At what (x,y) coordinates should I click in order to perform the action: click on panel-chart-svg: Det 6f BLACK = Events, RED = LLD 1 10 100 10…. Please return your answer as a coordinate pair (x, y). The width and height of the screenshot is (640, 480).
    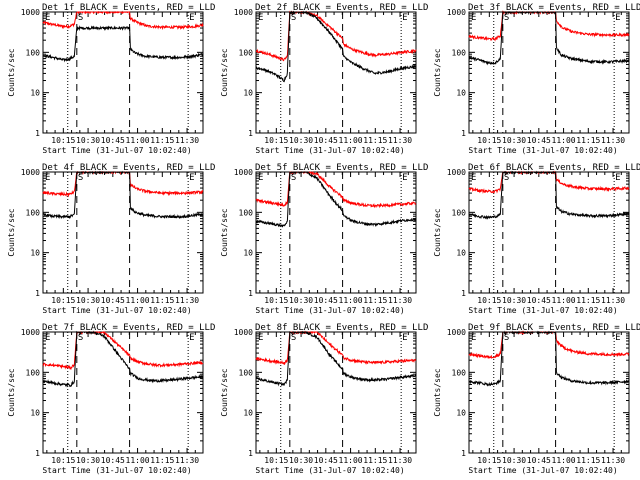
    Looking at the image, I should click on (536, 239).